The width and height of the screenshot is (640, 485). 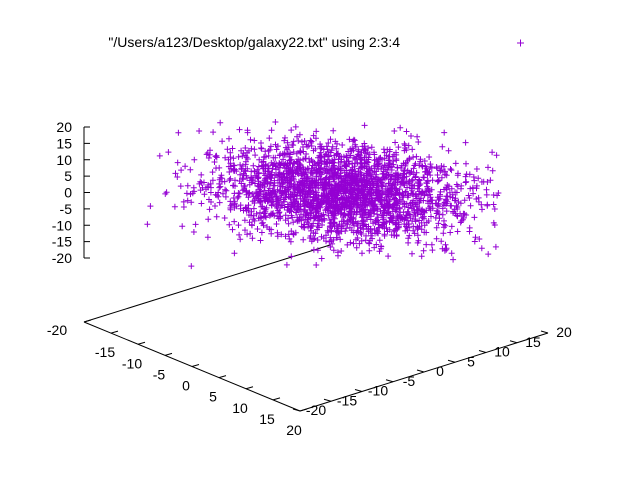 I want to click on y-tick-label: -5, so click(x=409, y=381).